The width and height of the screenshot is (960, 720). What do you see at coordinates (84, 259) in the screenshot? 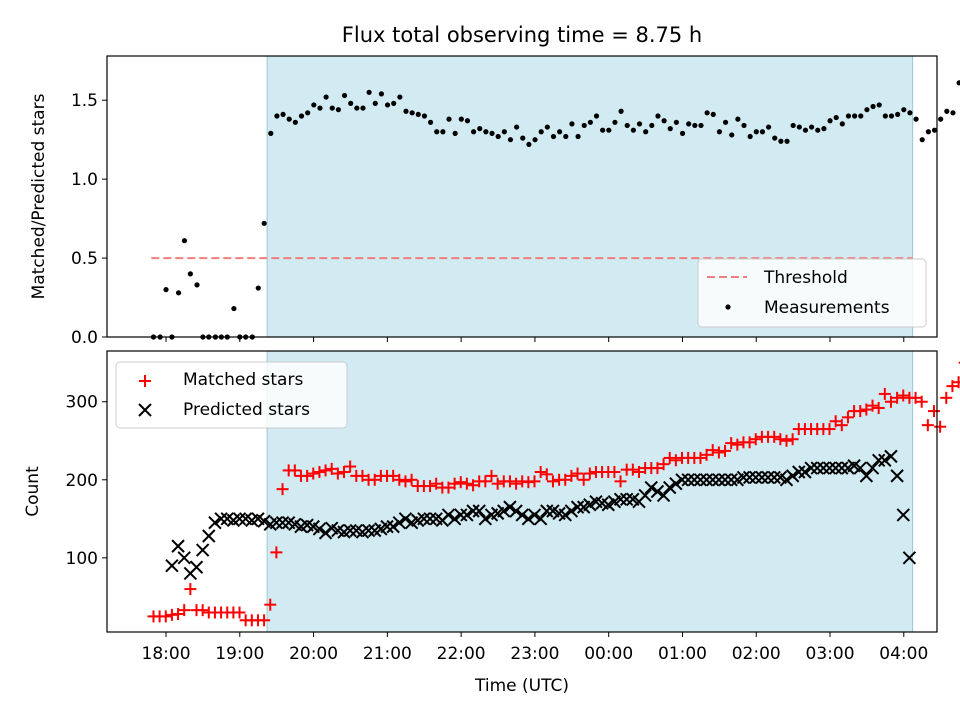
I see `y-tick-label: 0.5` at bounding box center [84, 259].